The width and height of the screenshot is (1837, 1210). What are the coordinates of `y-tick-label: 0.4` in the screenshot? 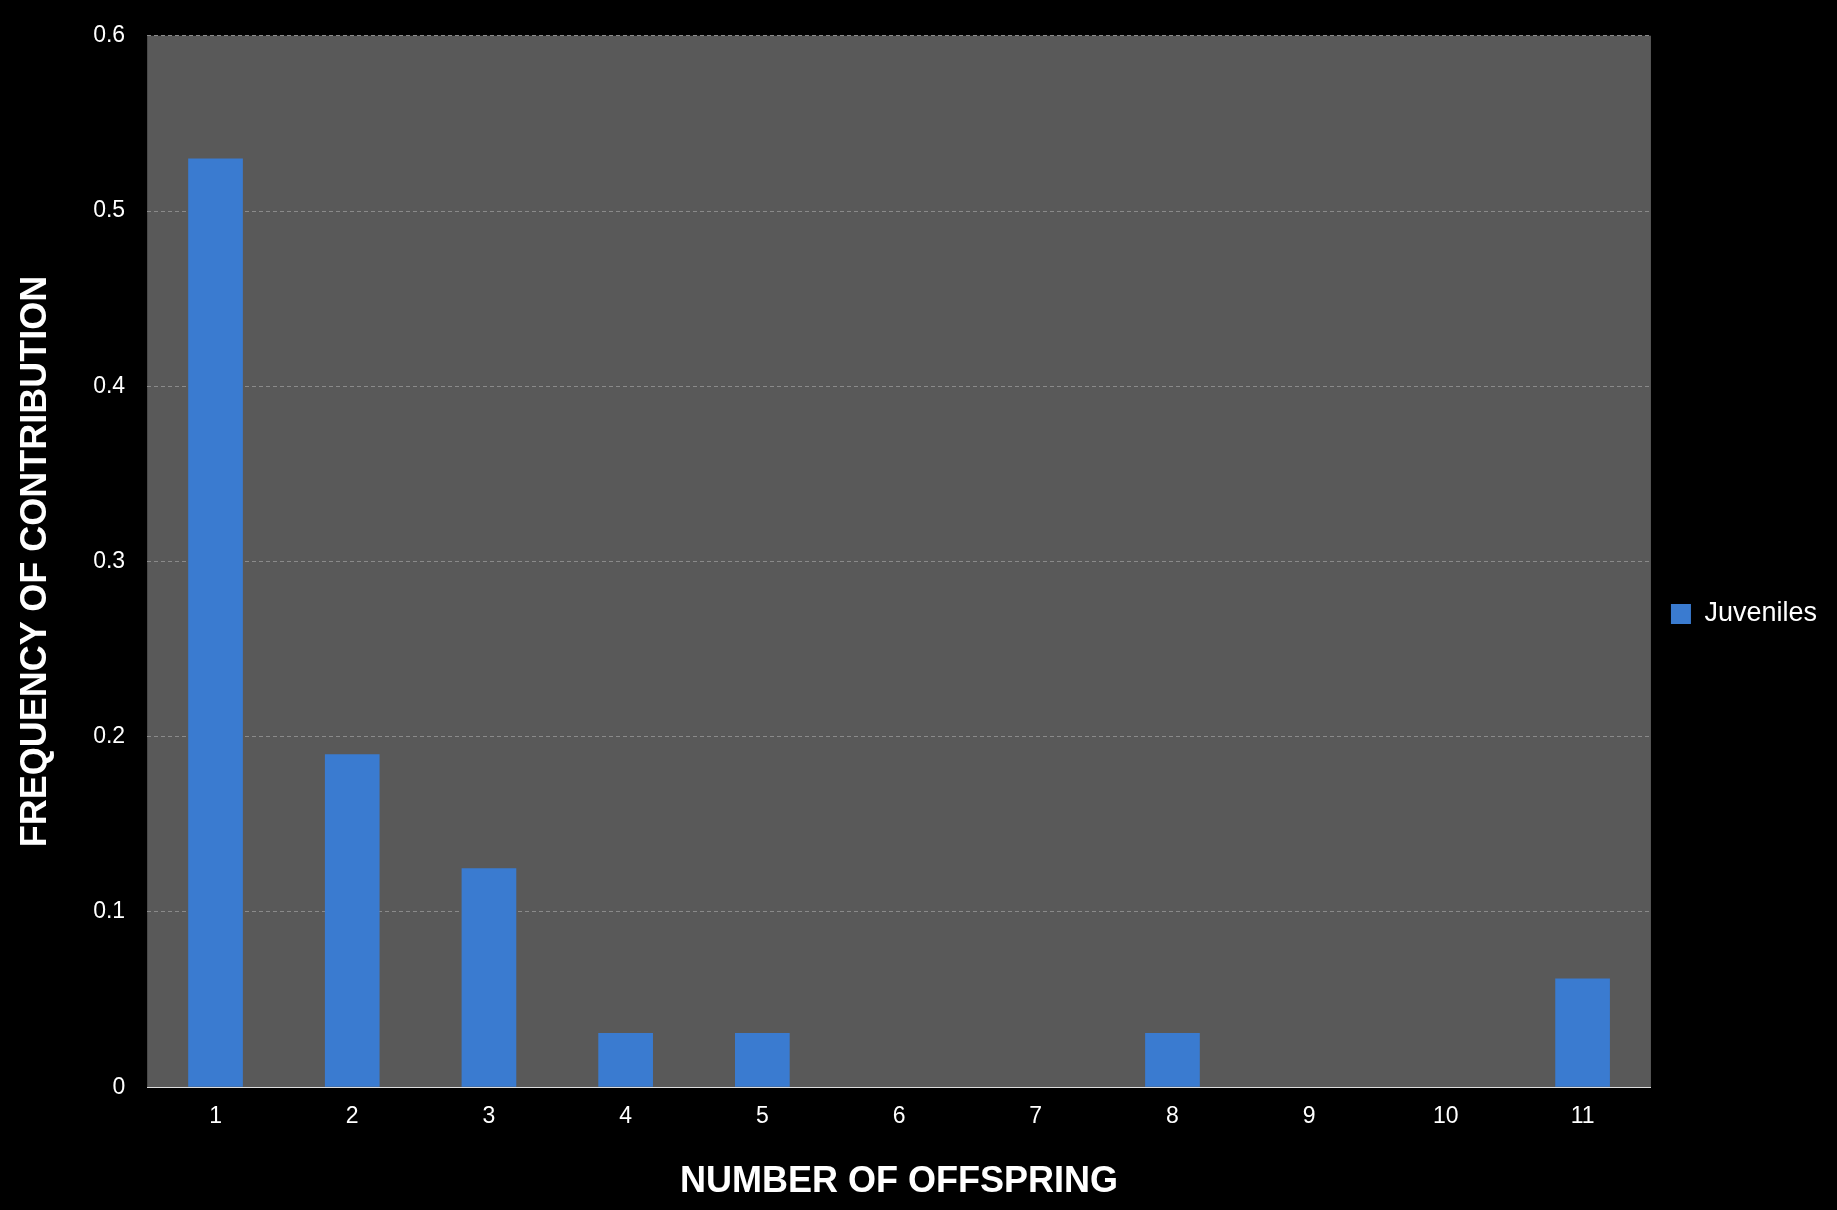 It's located at (109, 384).